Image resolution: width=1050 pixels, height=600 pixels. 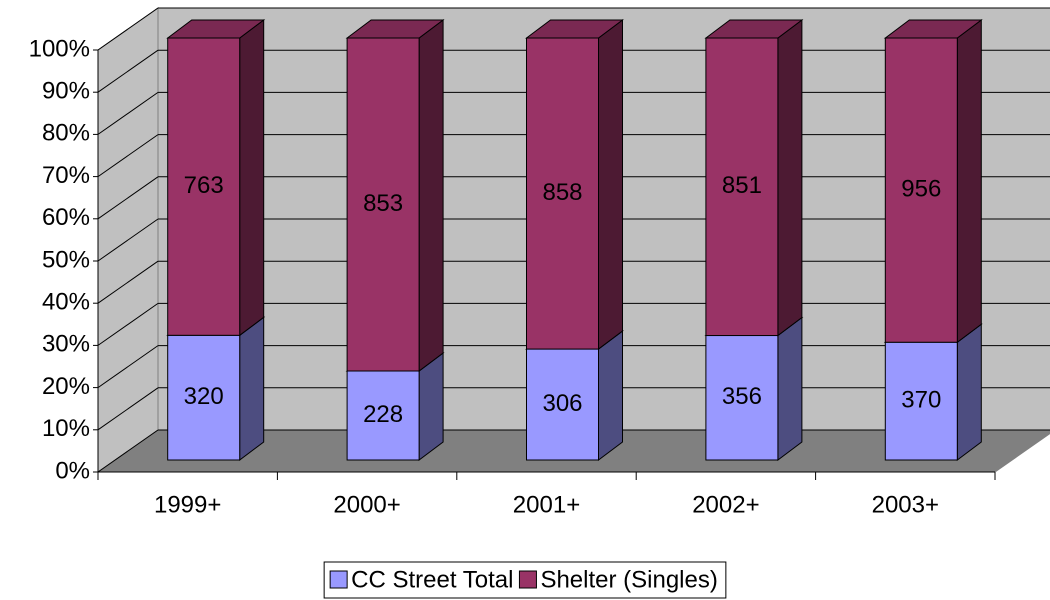 I want to click on x-tick-label: 2001+, so click(x=546, y=504).